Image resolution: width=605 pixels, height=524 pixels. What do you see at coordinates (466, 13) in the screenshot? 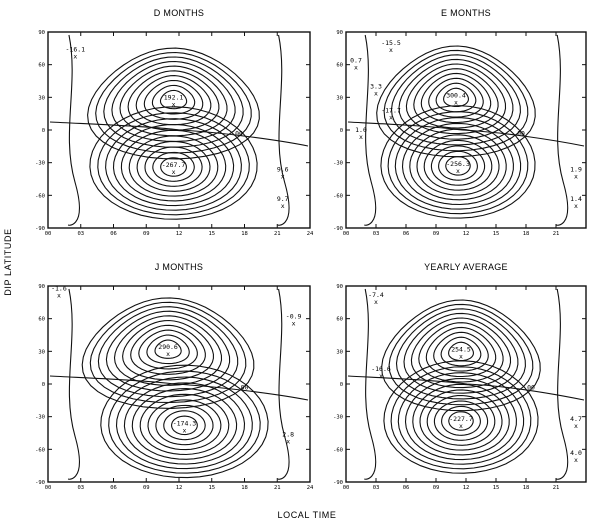
I see `panel-title: E MONTHS` at bounding box center [466, 13].